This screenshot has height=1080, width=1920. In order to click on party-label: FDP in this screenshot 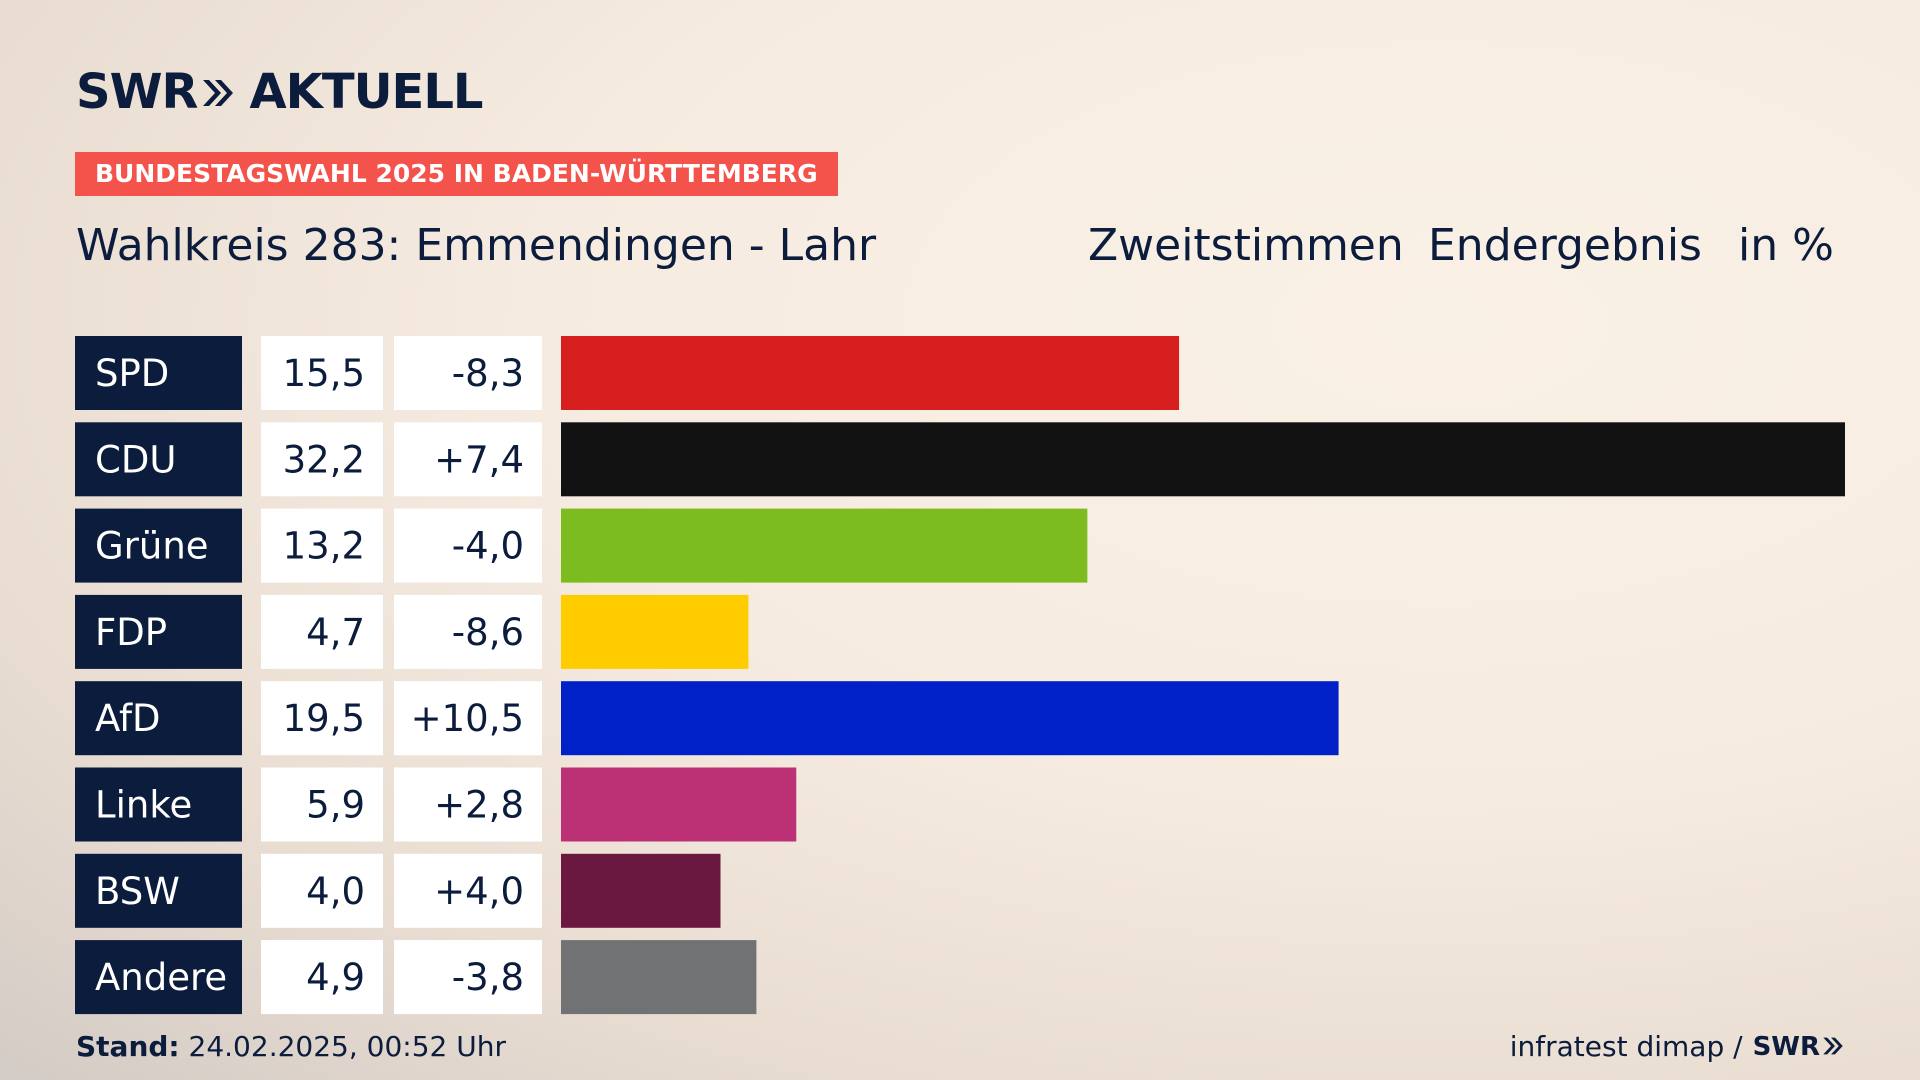, I will do `click(131, 632)`.